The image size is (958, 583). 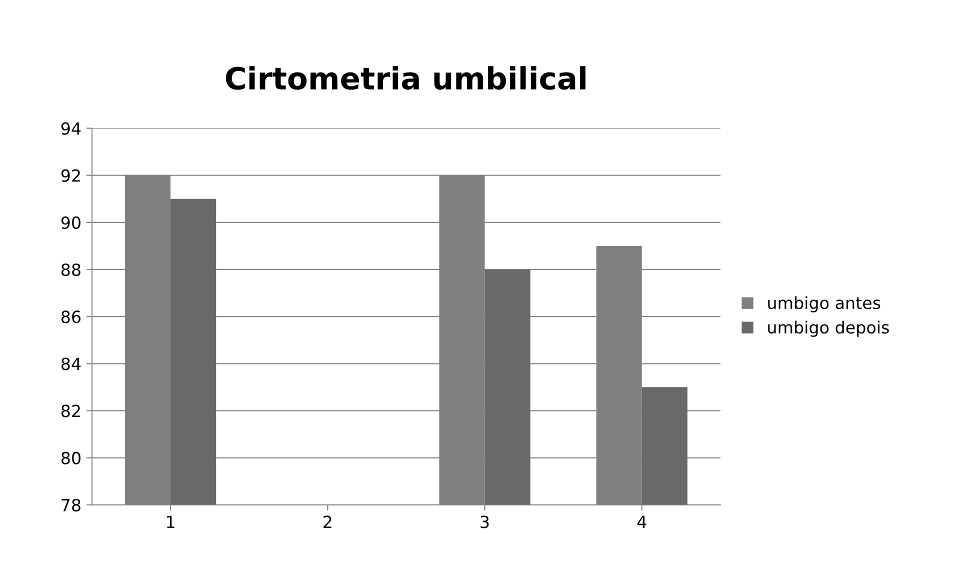 What do you see at coordinates (71, 128) in the screenshot?
I see `y-tick-label: 94` at bounding box center [71, 128].